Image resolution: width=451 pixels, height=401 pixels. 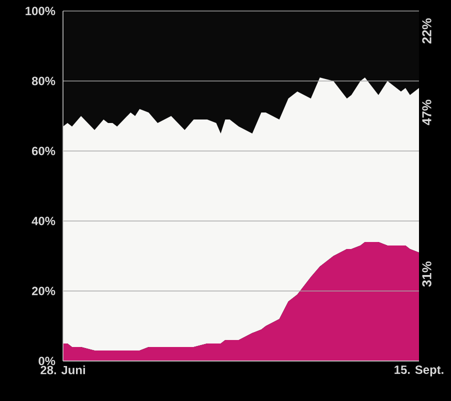 What do you see at coordinates (427, 31) in the screenshot?
I see `data-label: 22%` at bounding box center [427, 31].